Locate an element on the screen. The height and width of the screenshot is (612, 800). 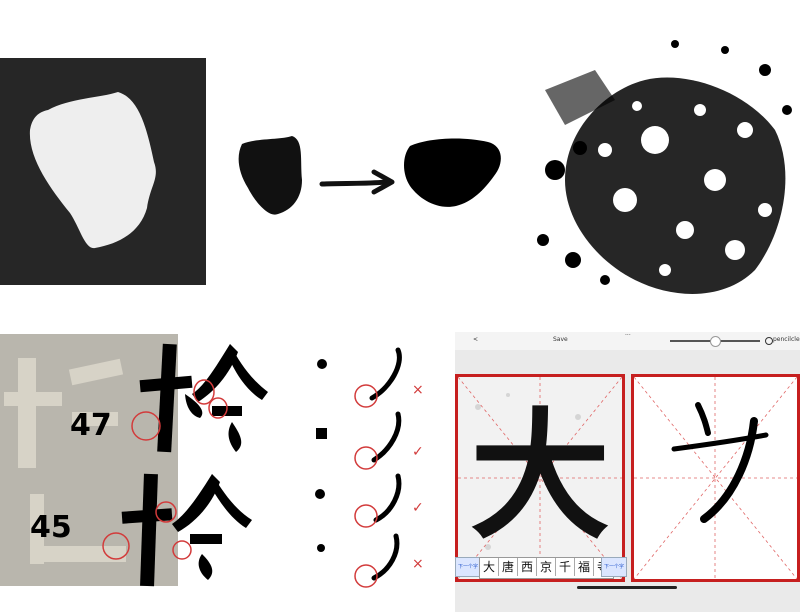
user-traced-strokes is located at coordinates (720, 462).